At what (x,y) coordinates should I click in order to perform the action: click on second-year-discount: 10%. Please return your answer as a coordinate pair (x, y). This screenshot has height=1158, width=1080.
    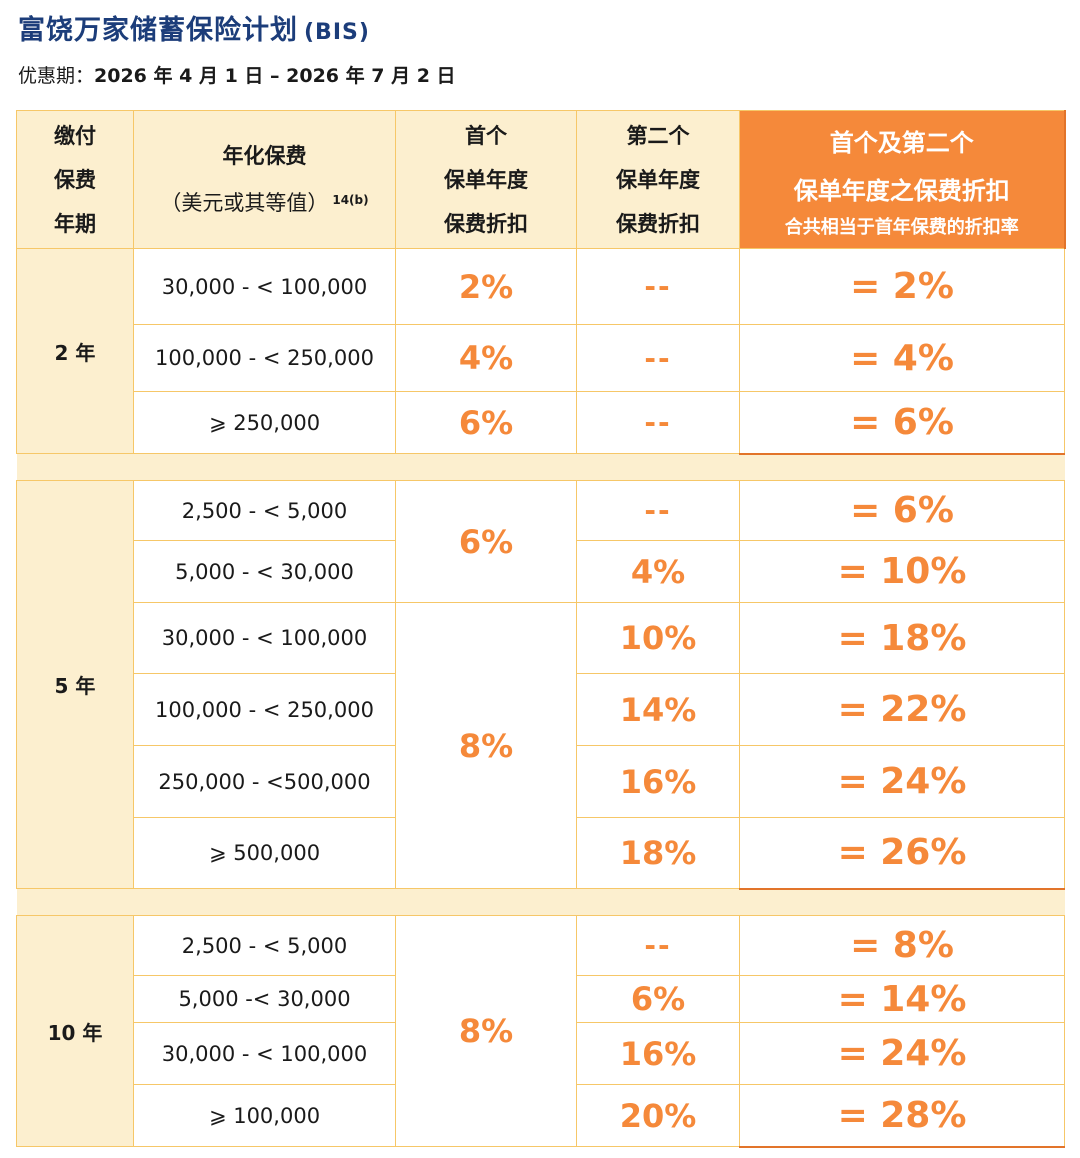
    Looking at the image, I should click on (658, 638).